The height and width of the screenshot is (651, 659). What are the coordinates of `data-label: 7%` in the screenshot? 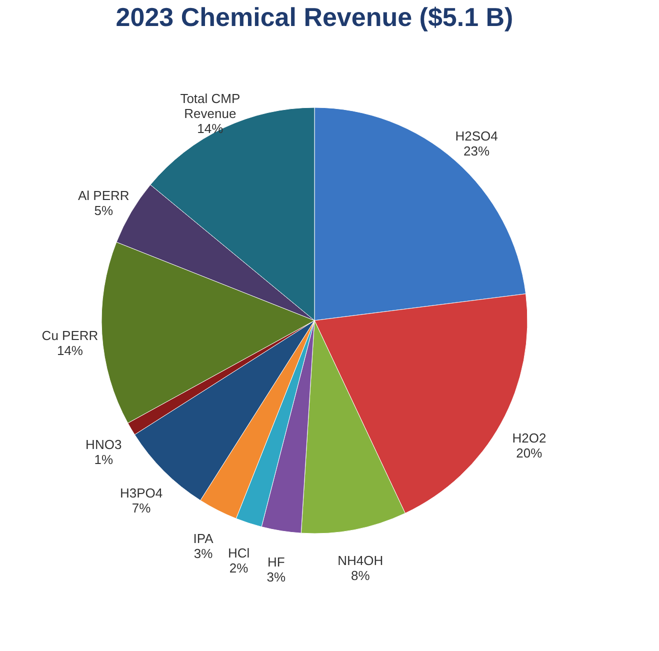 It's located at (142, 508).